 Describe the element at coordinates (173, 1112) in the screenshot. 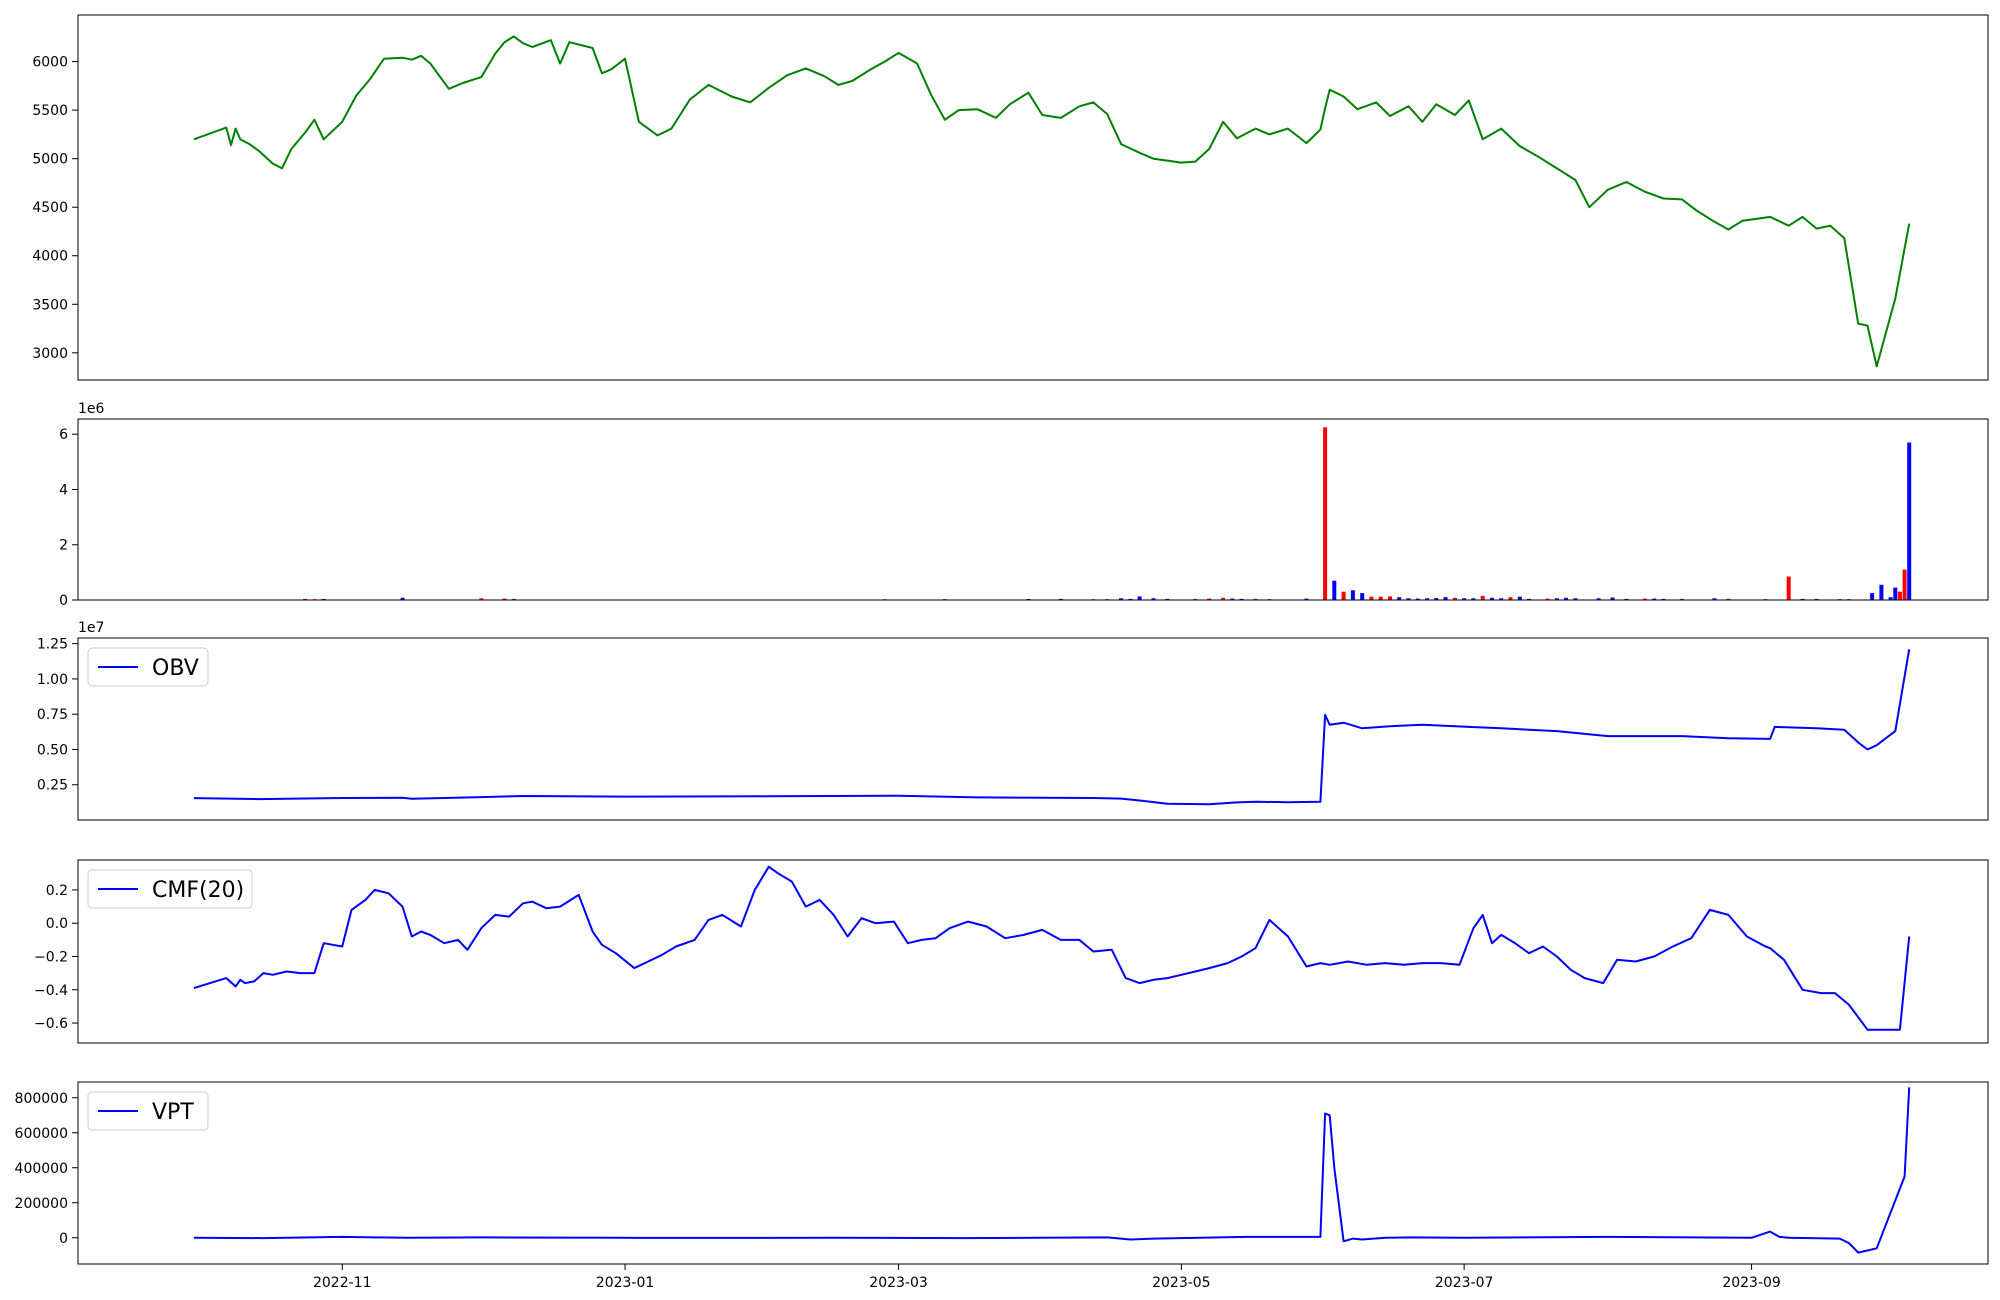

I see `vpt-legend-label: VPT` at that location.